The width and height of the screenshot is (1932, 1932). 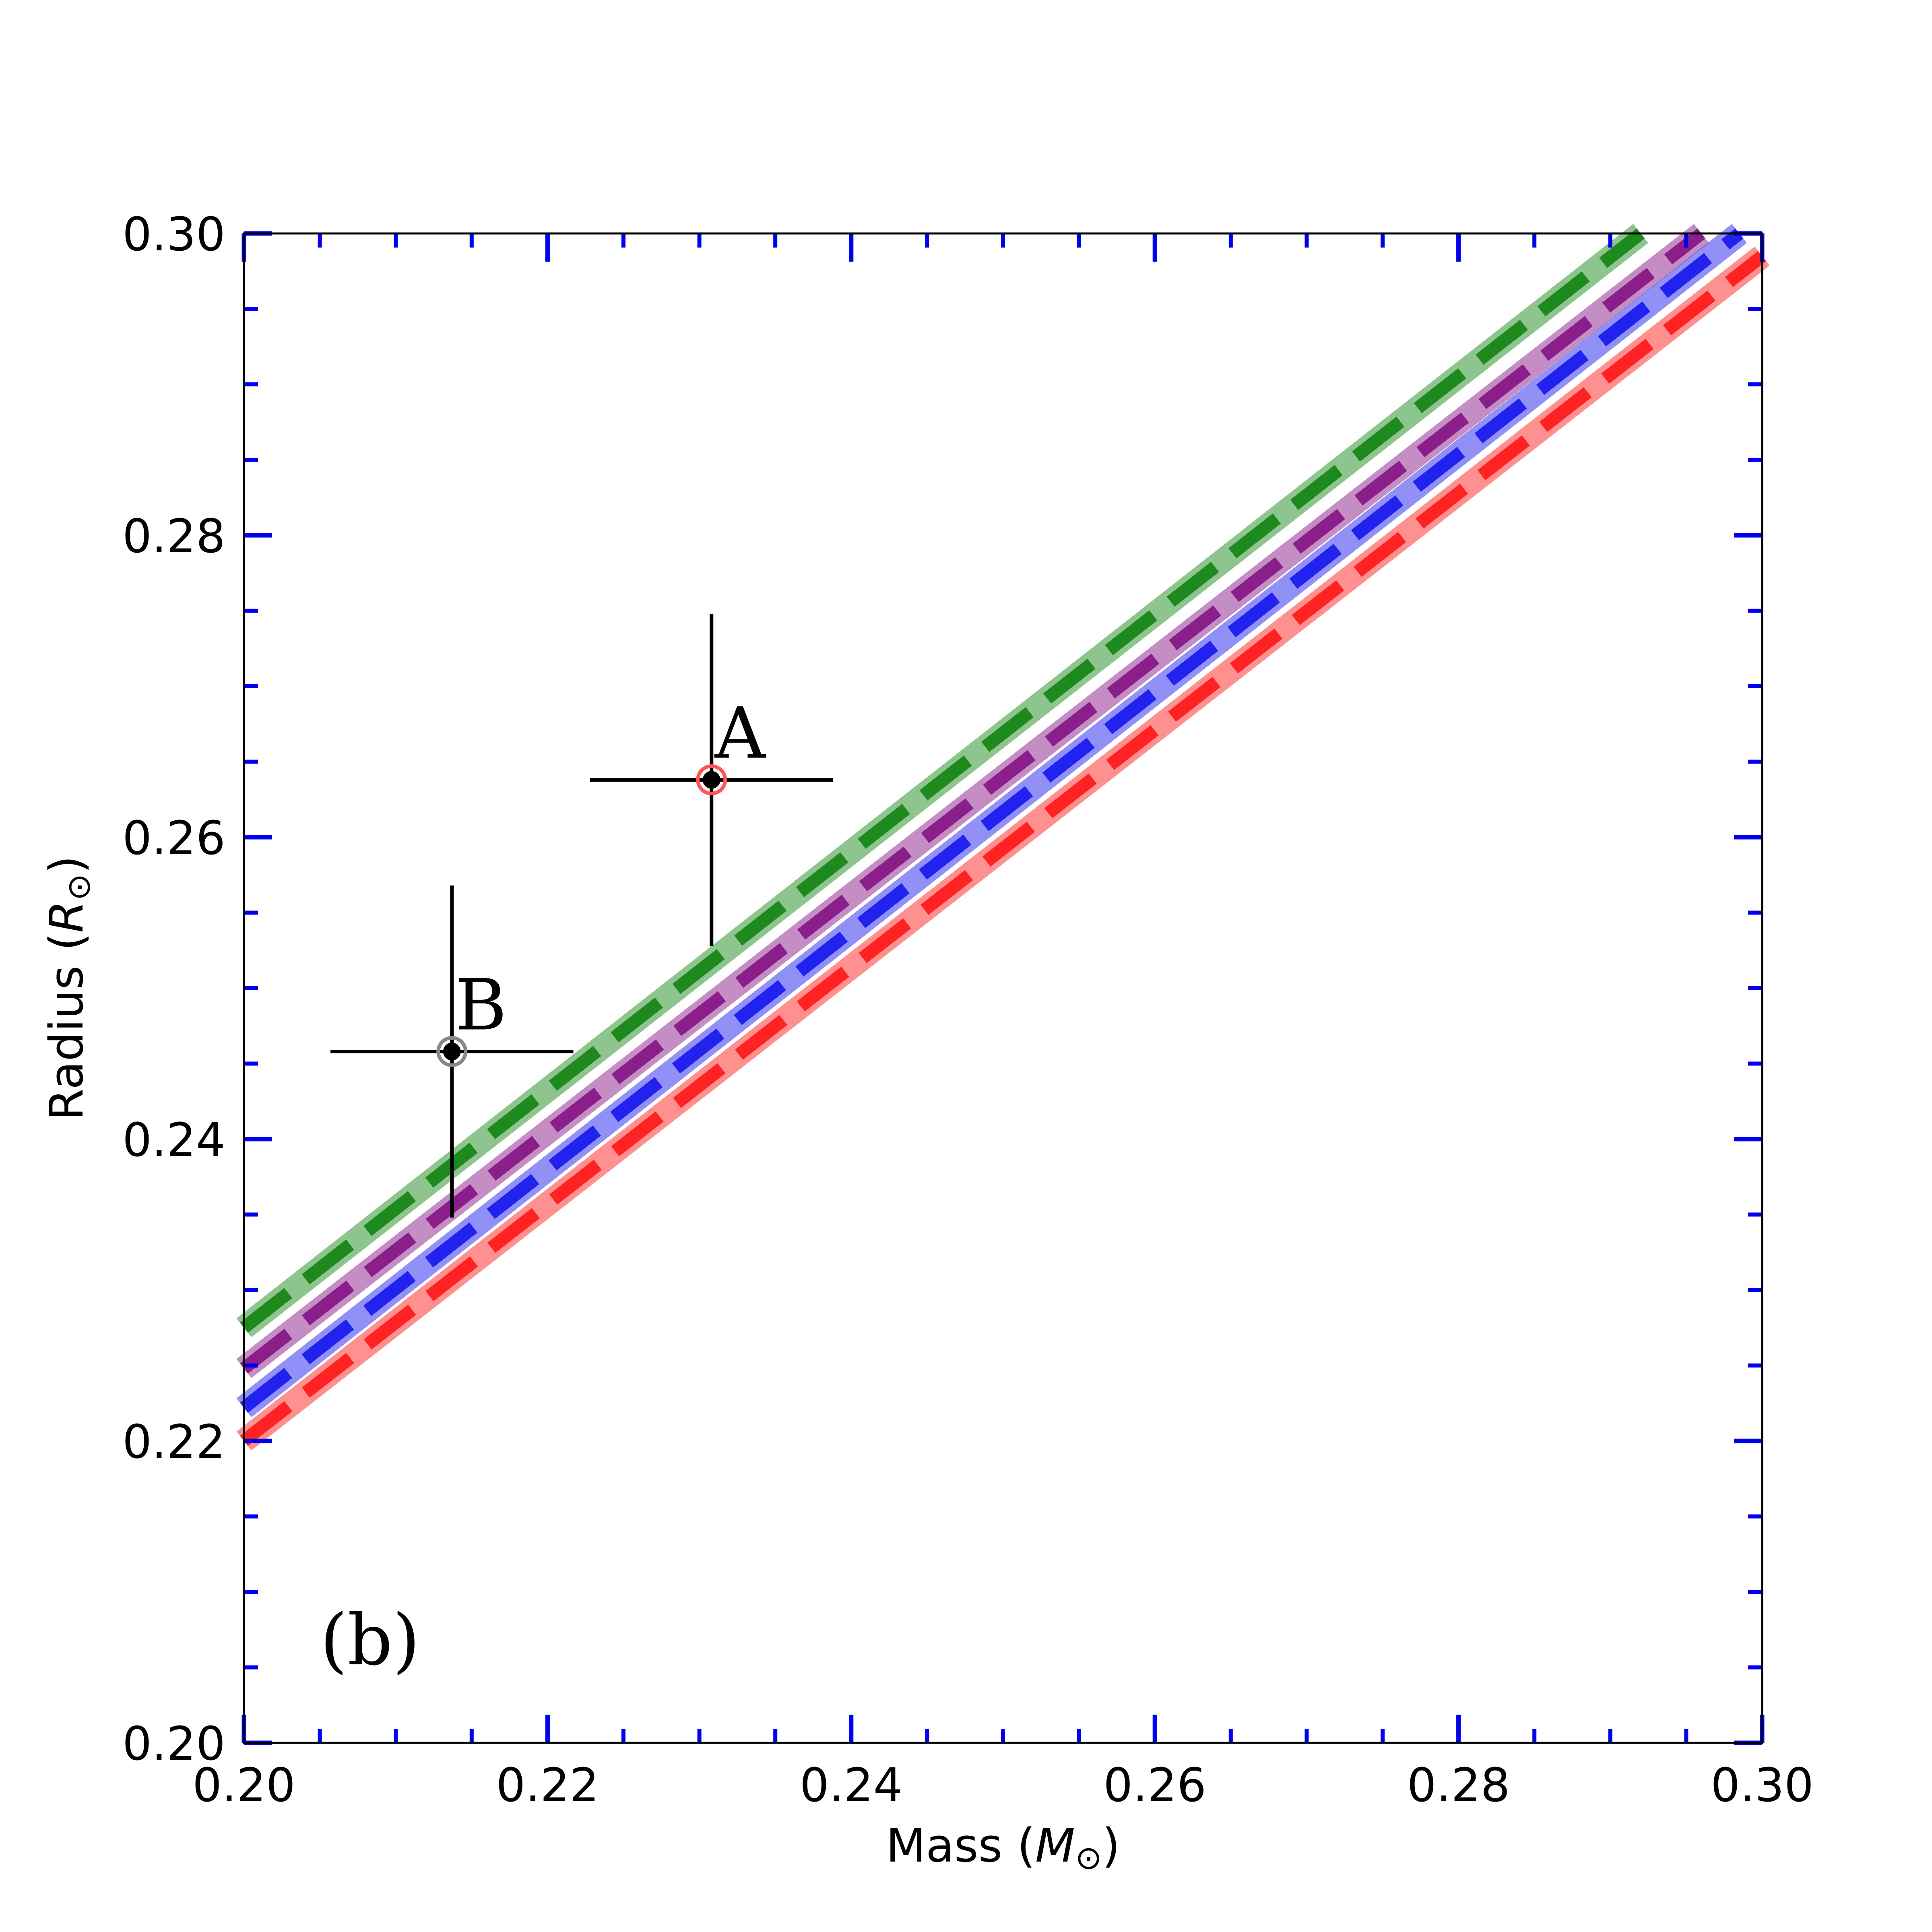 What do you see at coordinates (173, 1140) in the screenshot?
I see `y-tick-label: 0.24` at bounding box center [173, 1140].